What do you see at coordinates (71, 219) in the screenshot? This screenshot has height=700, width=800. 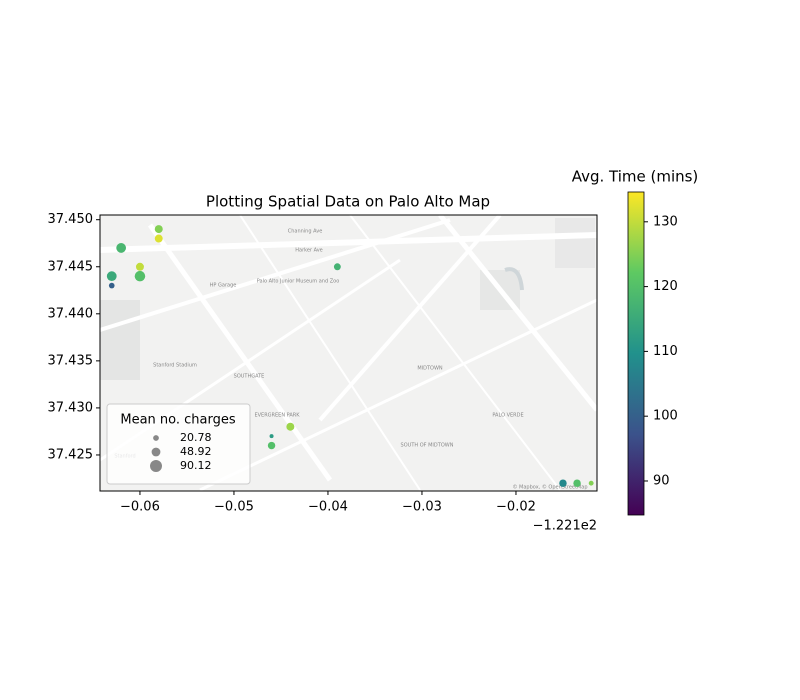 I see `y-tick-label: 37.450` at bounding box center [71, 219].